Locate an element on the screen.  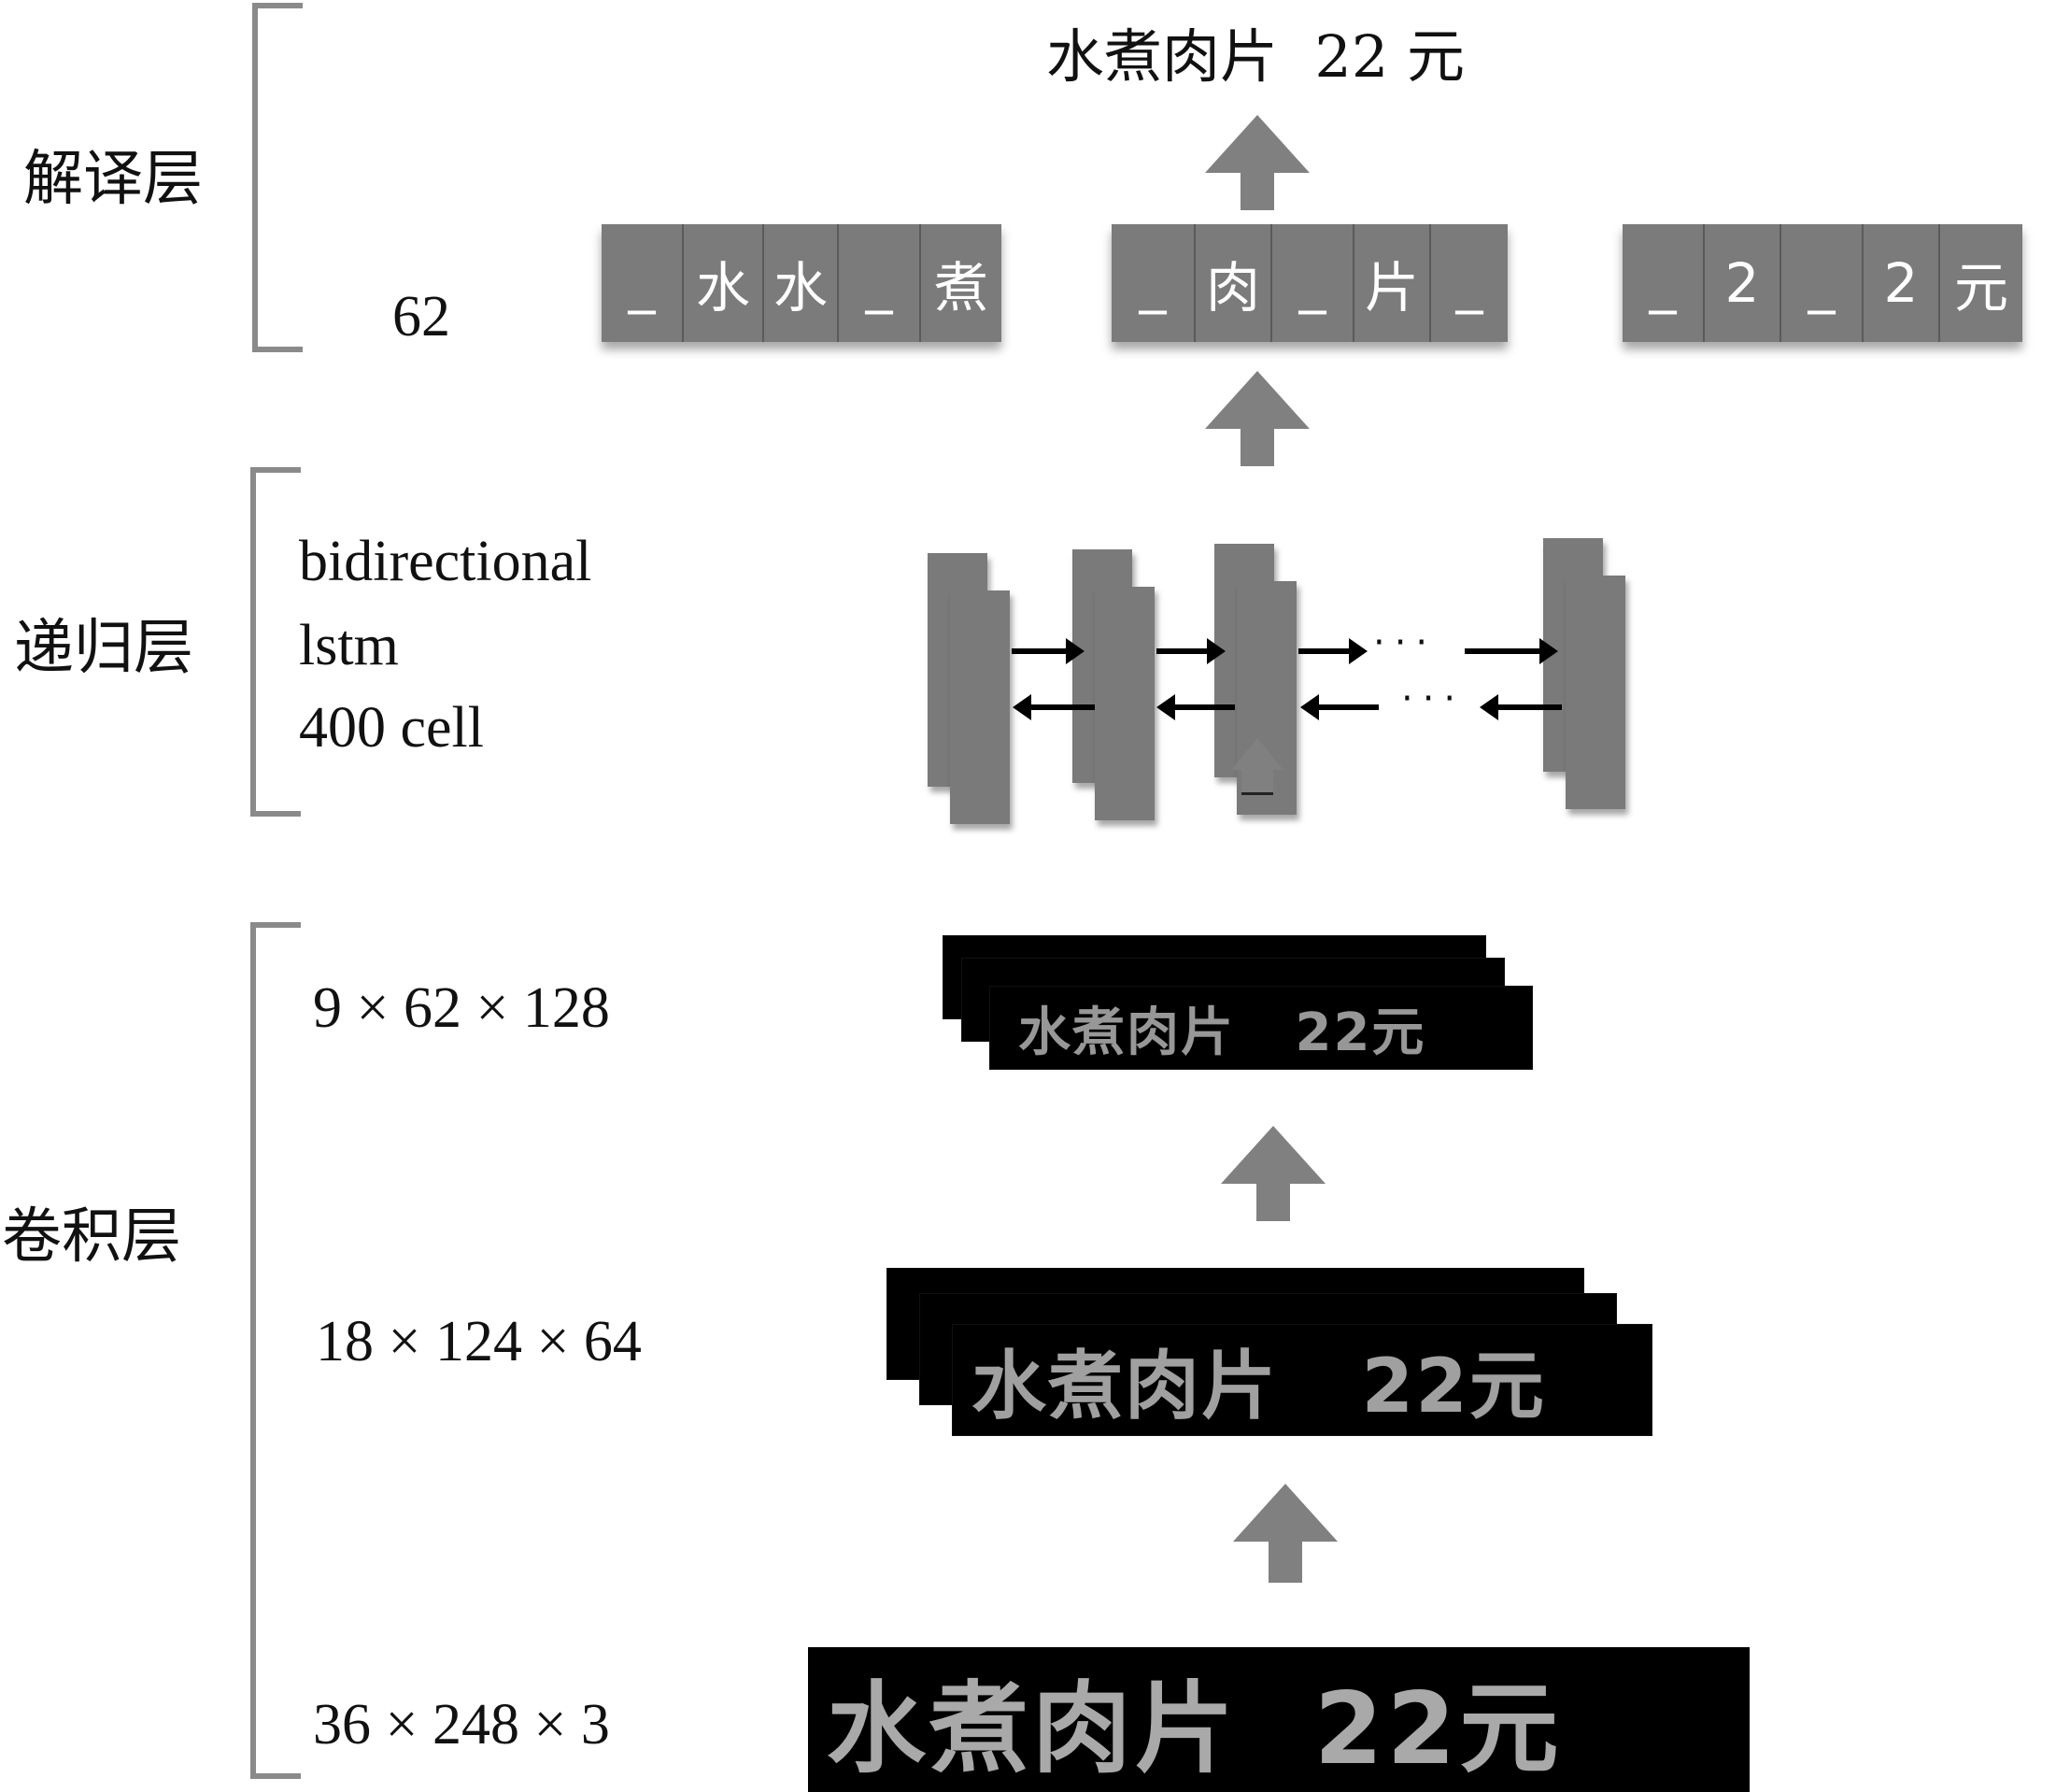
decode-group-1: _ 水 水 _ 煮 is located at coordinates (801, 283).